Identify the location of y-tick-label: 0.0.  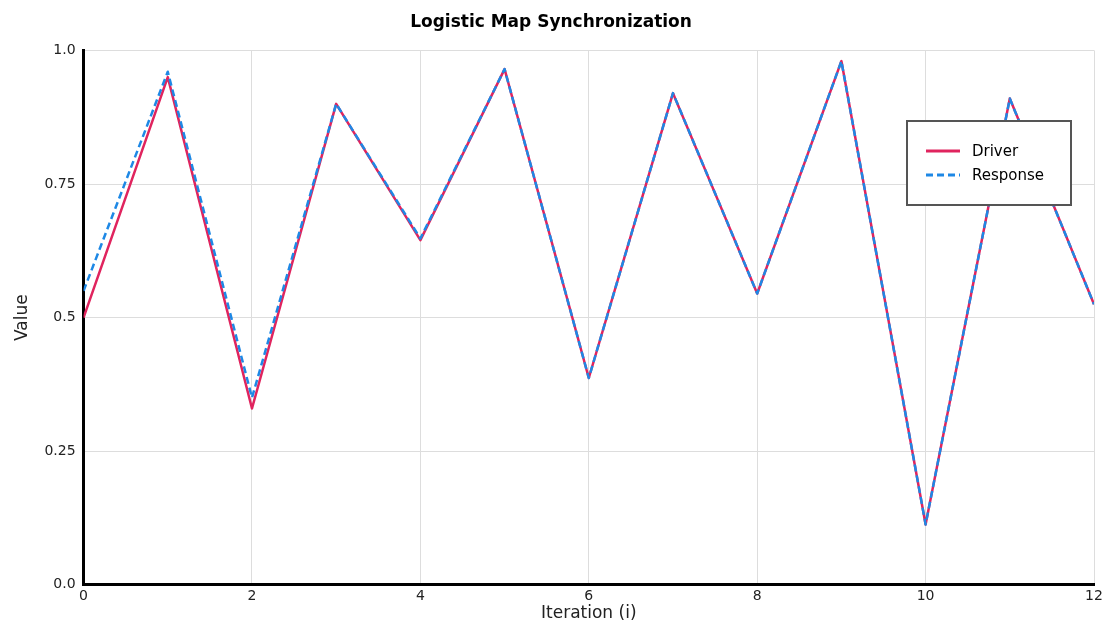
(64, 583).